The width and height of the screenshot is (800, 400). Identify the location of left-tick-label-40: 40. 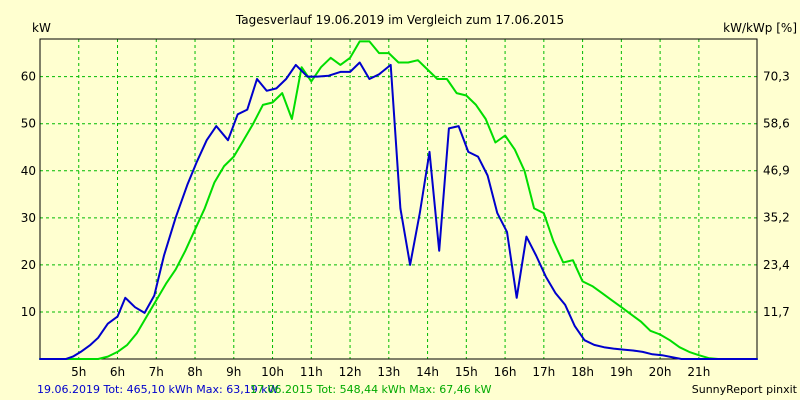
(28, 171).